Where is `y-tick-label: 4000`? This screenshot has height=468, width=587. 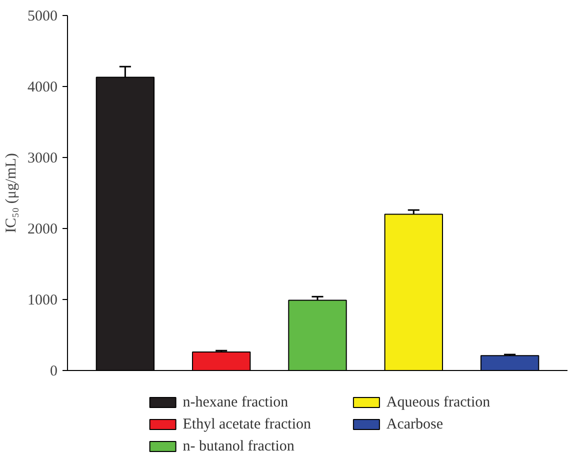 y-tick-label: 4000 is located at coordinates (43, 88).